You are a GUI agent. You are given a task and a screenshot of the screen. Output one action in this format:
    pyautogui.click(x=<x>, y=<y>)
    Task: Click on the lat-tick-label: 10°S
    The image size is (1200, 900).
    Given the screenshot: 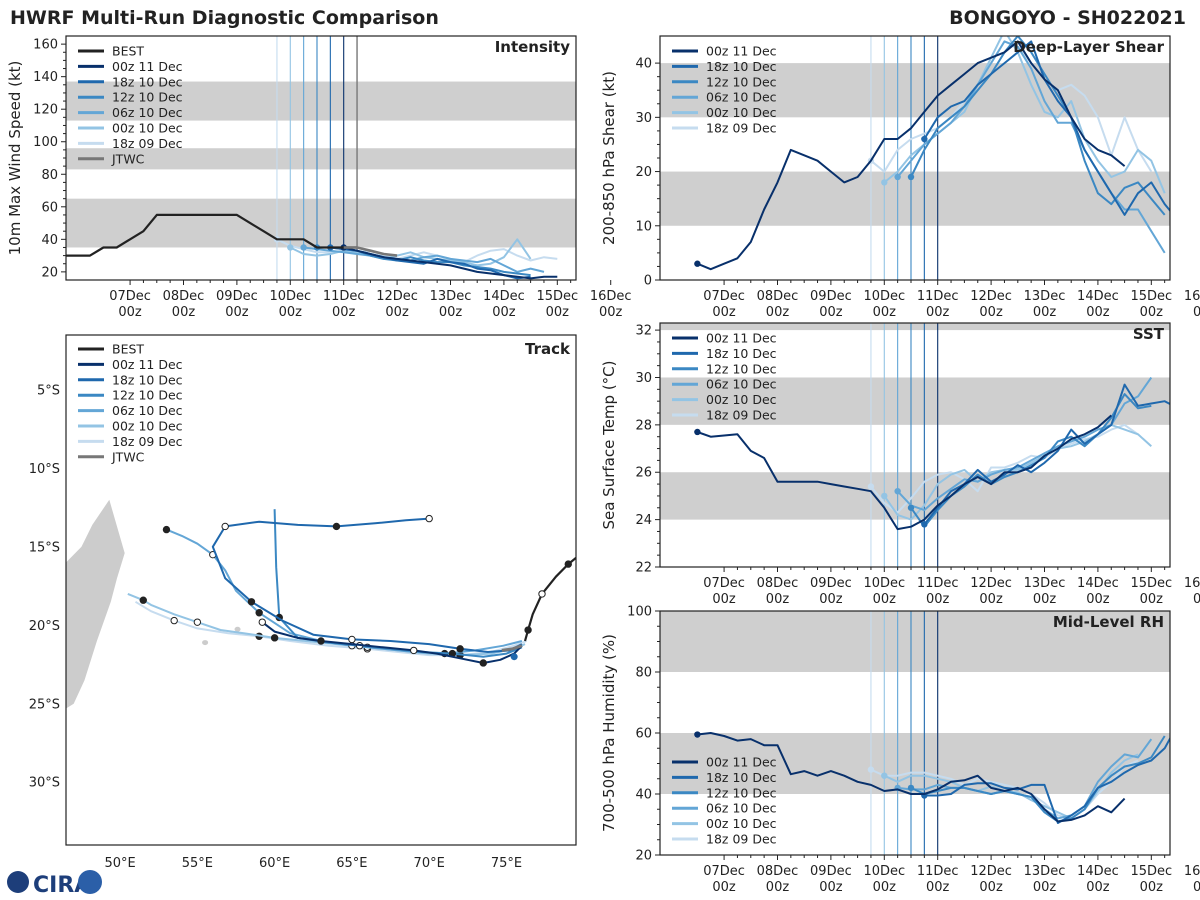 What is the action you would take?
    pyautogui.click(x=44, y=469)
    